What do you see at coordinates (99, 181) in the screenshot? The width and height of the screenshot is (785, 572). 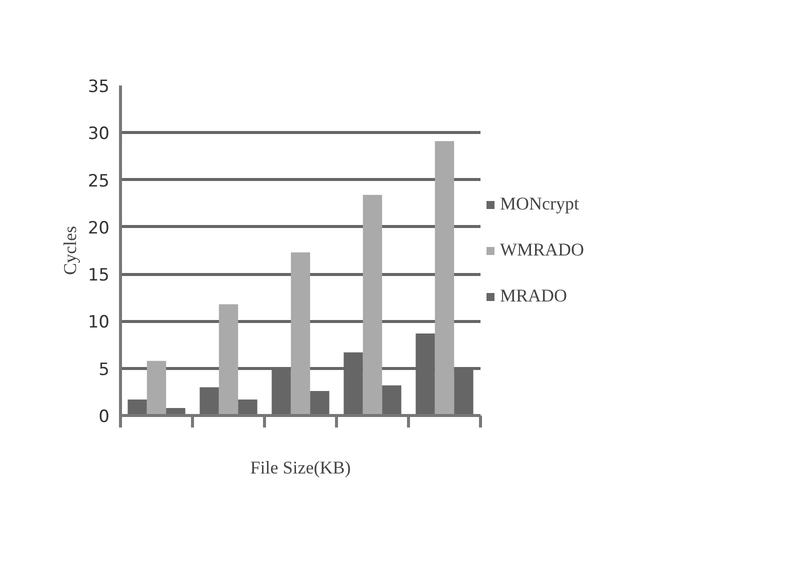 I see `y-tick-label: 25` at bounding box center [99, 181].